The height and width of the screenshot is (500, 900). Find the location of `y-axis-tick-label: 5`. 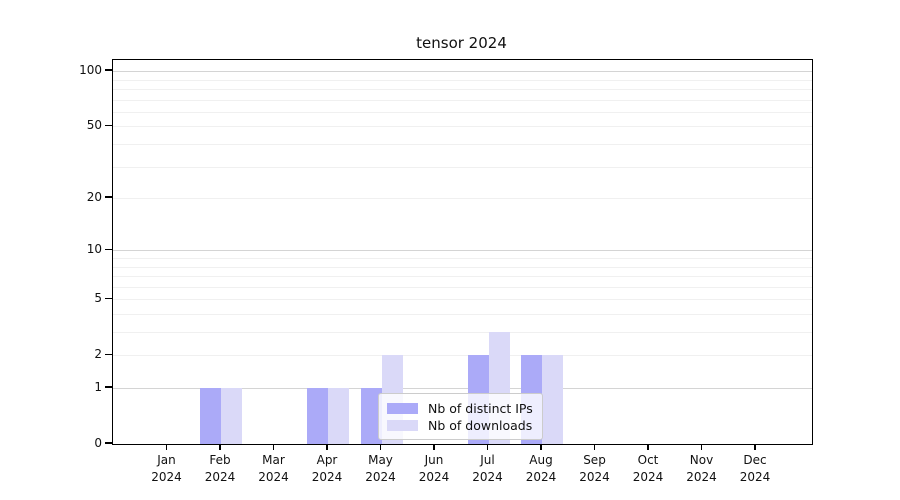

y-axis-tick-label: 5 is located at coordinates (98, 298).